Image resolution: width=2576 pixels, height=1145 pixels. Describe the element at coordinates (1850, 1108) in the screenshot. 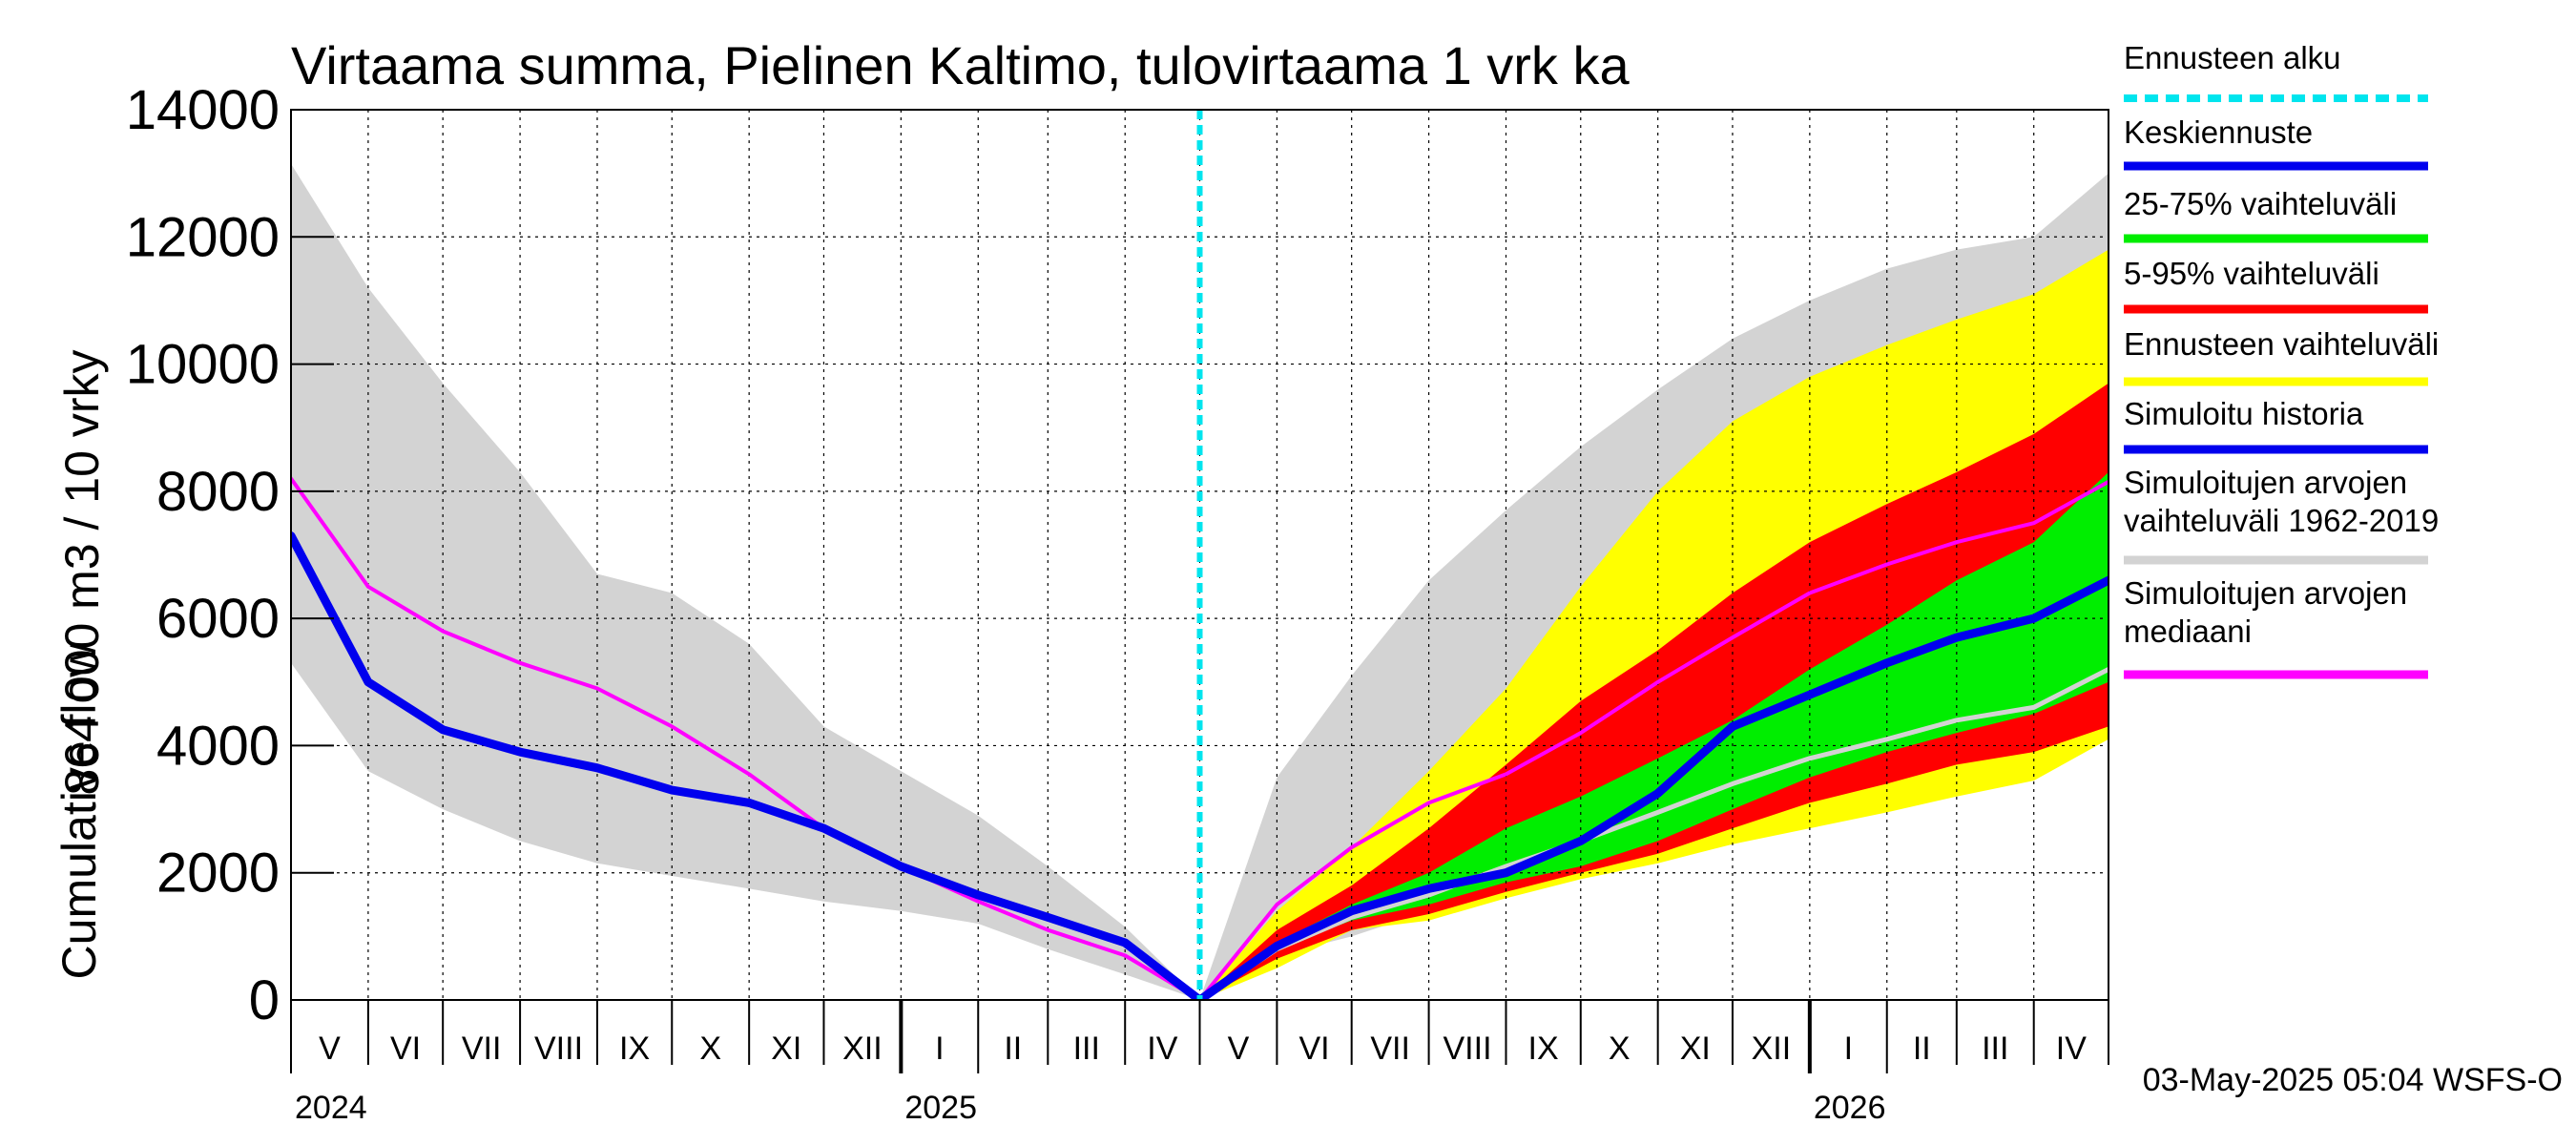

I see `year-label: 2026` at that location.